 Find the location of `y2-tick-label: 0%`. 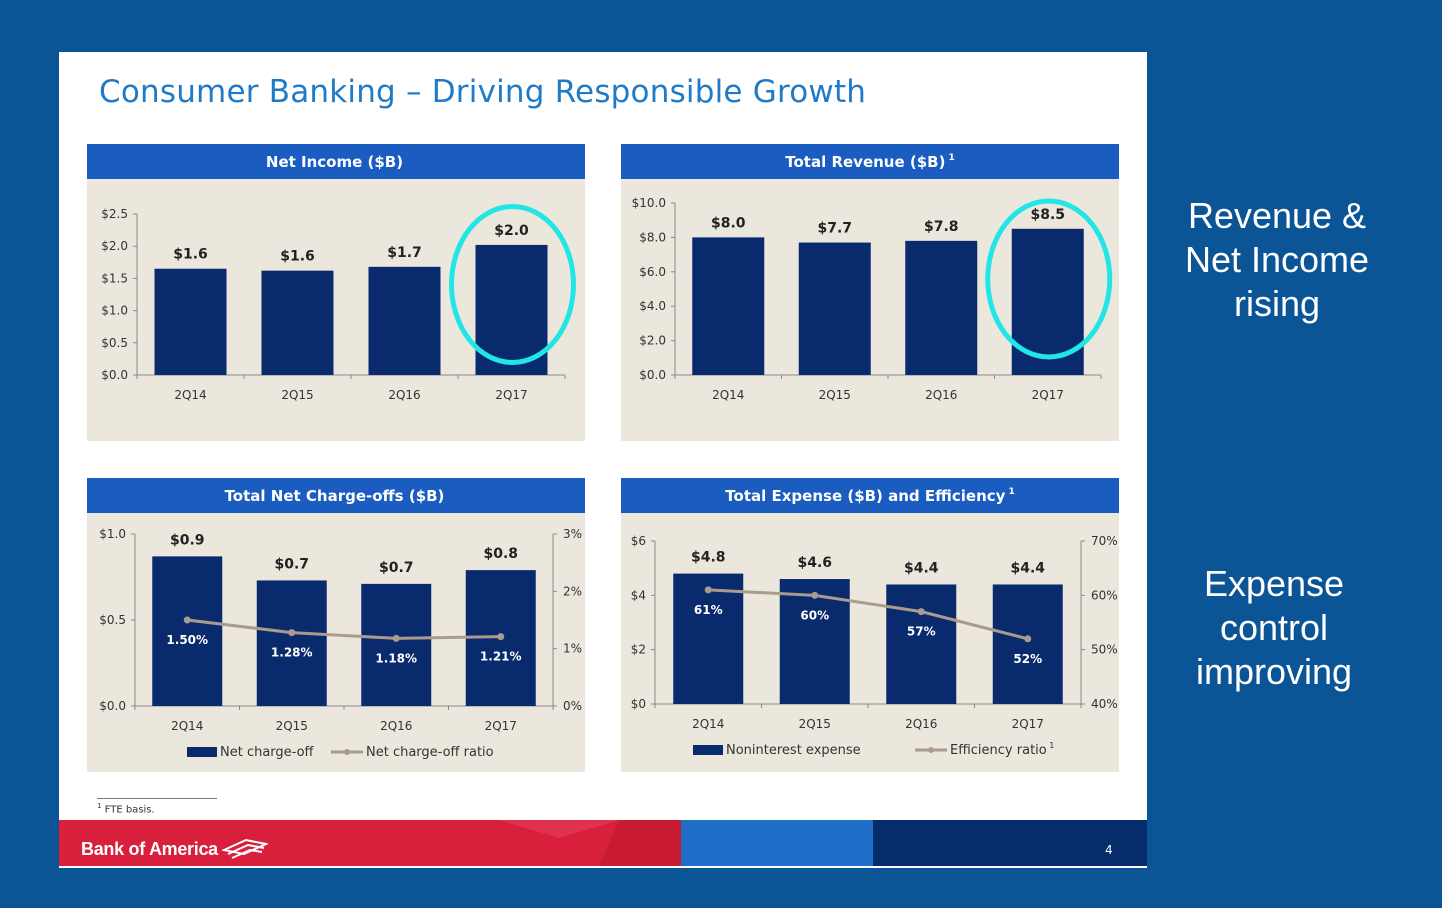

y2-tick-label: 0% is located at coordinates (572, 706).